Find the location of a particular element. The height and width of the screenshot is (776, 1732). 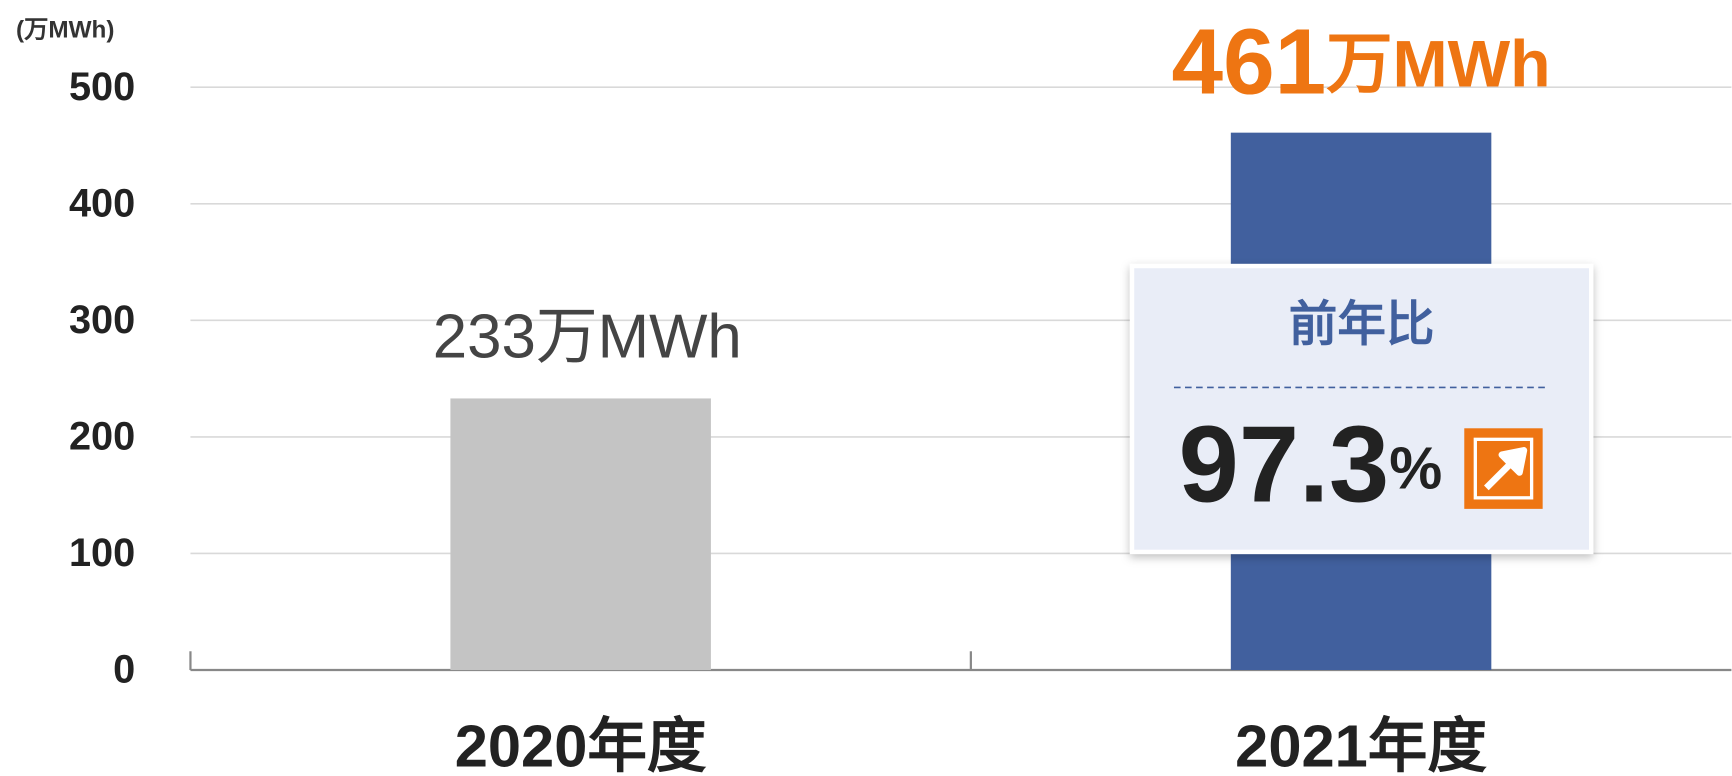

callout-value: 97.3% is located at coordinates (1311, 463).